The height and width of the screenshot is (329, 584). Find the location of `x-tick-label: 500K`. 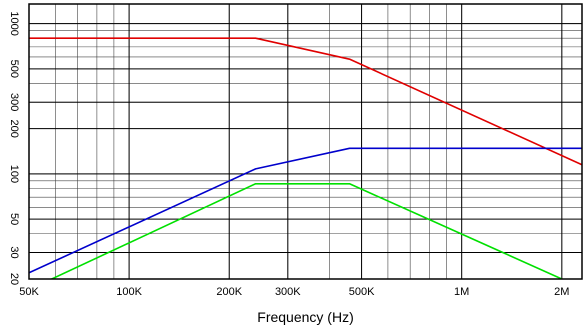

x-tick-label: 500K is located at coordinates (362, 292).